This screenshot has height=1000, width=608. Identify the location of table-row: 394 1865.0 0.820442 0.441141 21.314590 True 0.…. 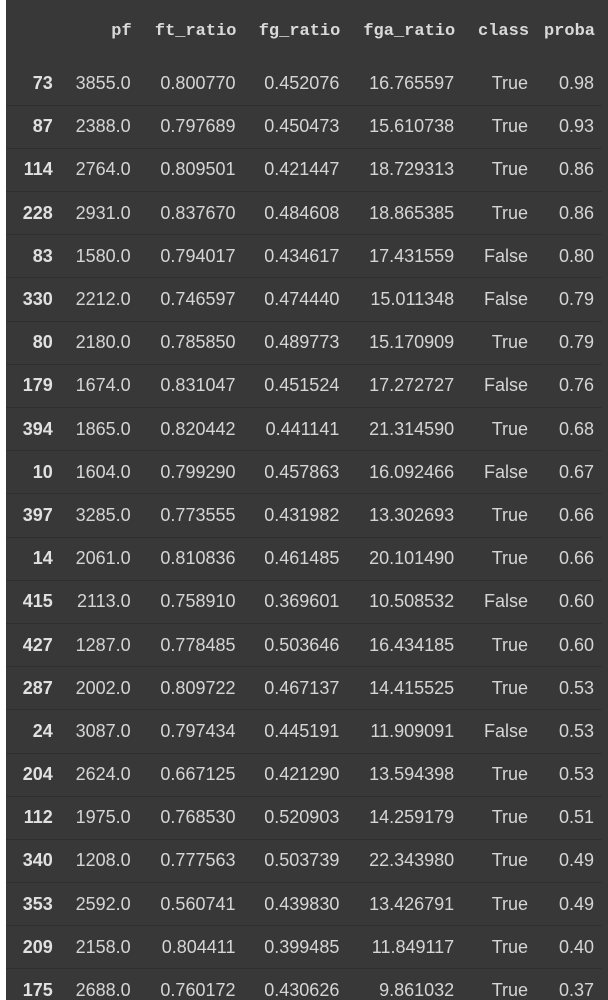
(304, 428).